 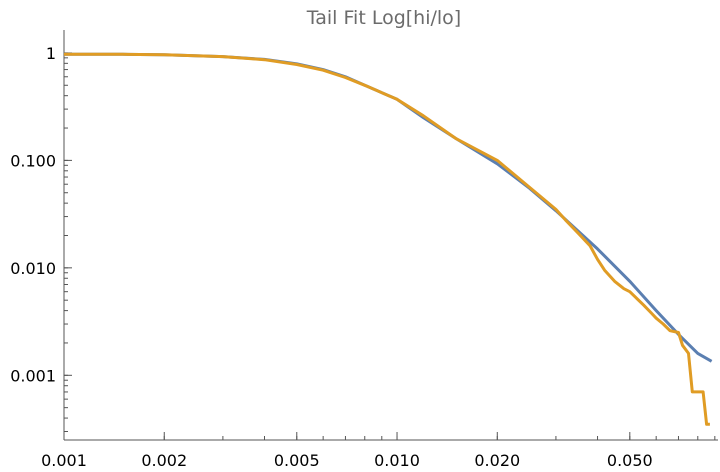 I want to click on y-tick-label: 0.001, so click(x=33, y=375).